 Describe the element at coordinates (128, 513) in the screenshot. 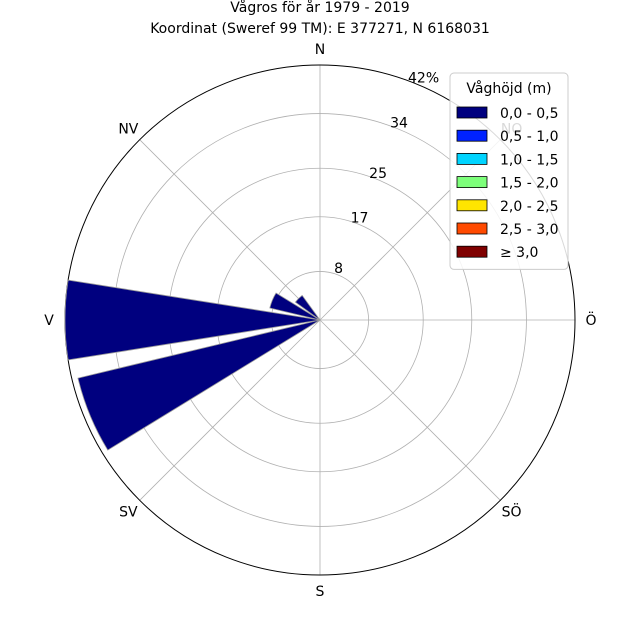

I see `direction-label: SV` at that location.